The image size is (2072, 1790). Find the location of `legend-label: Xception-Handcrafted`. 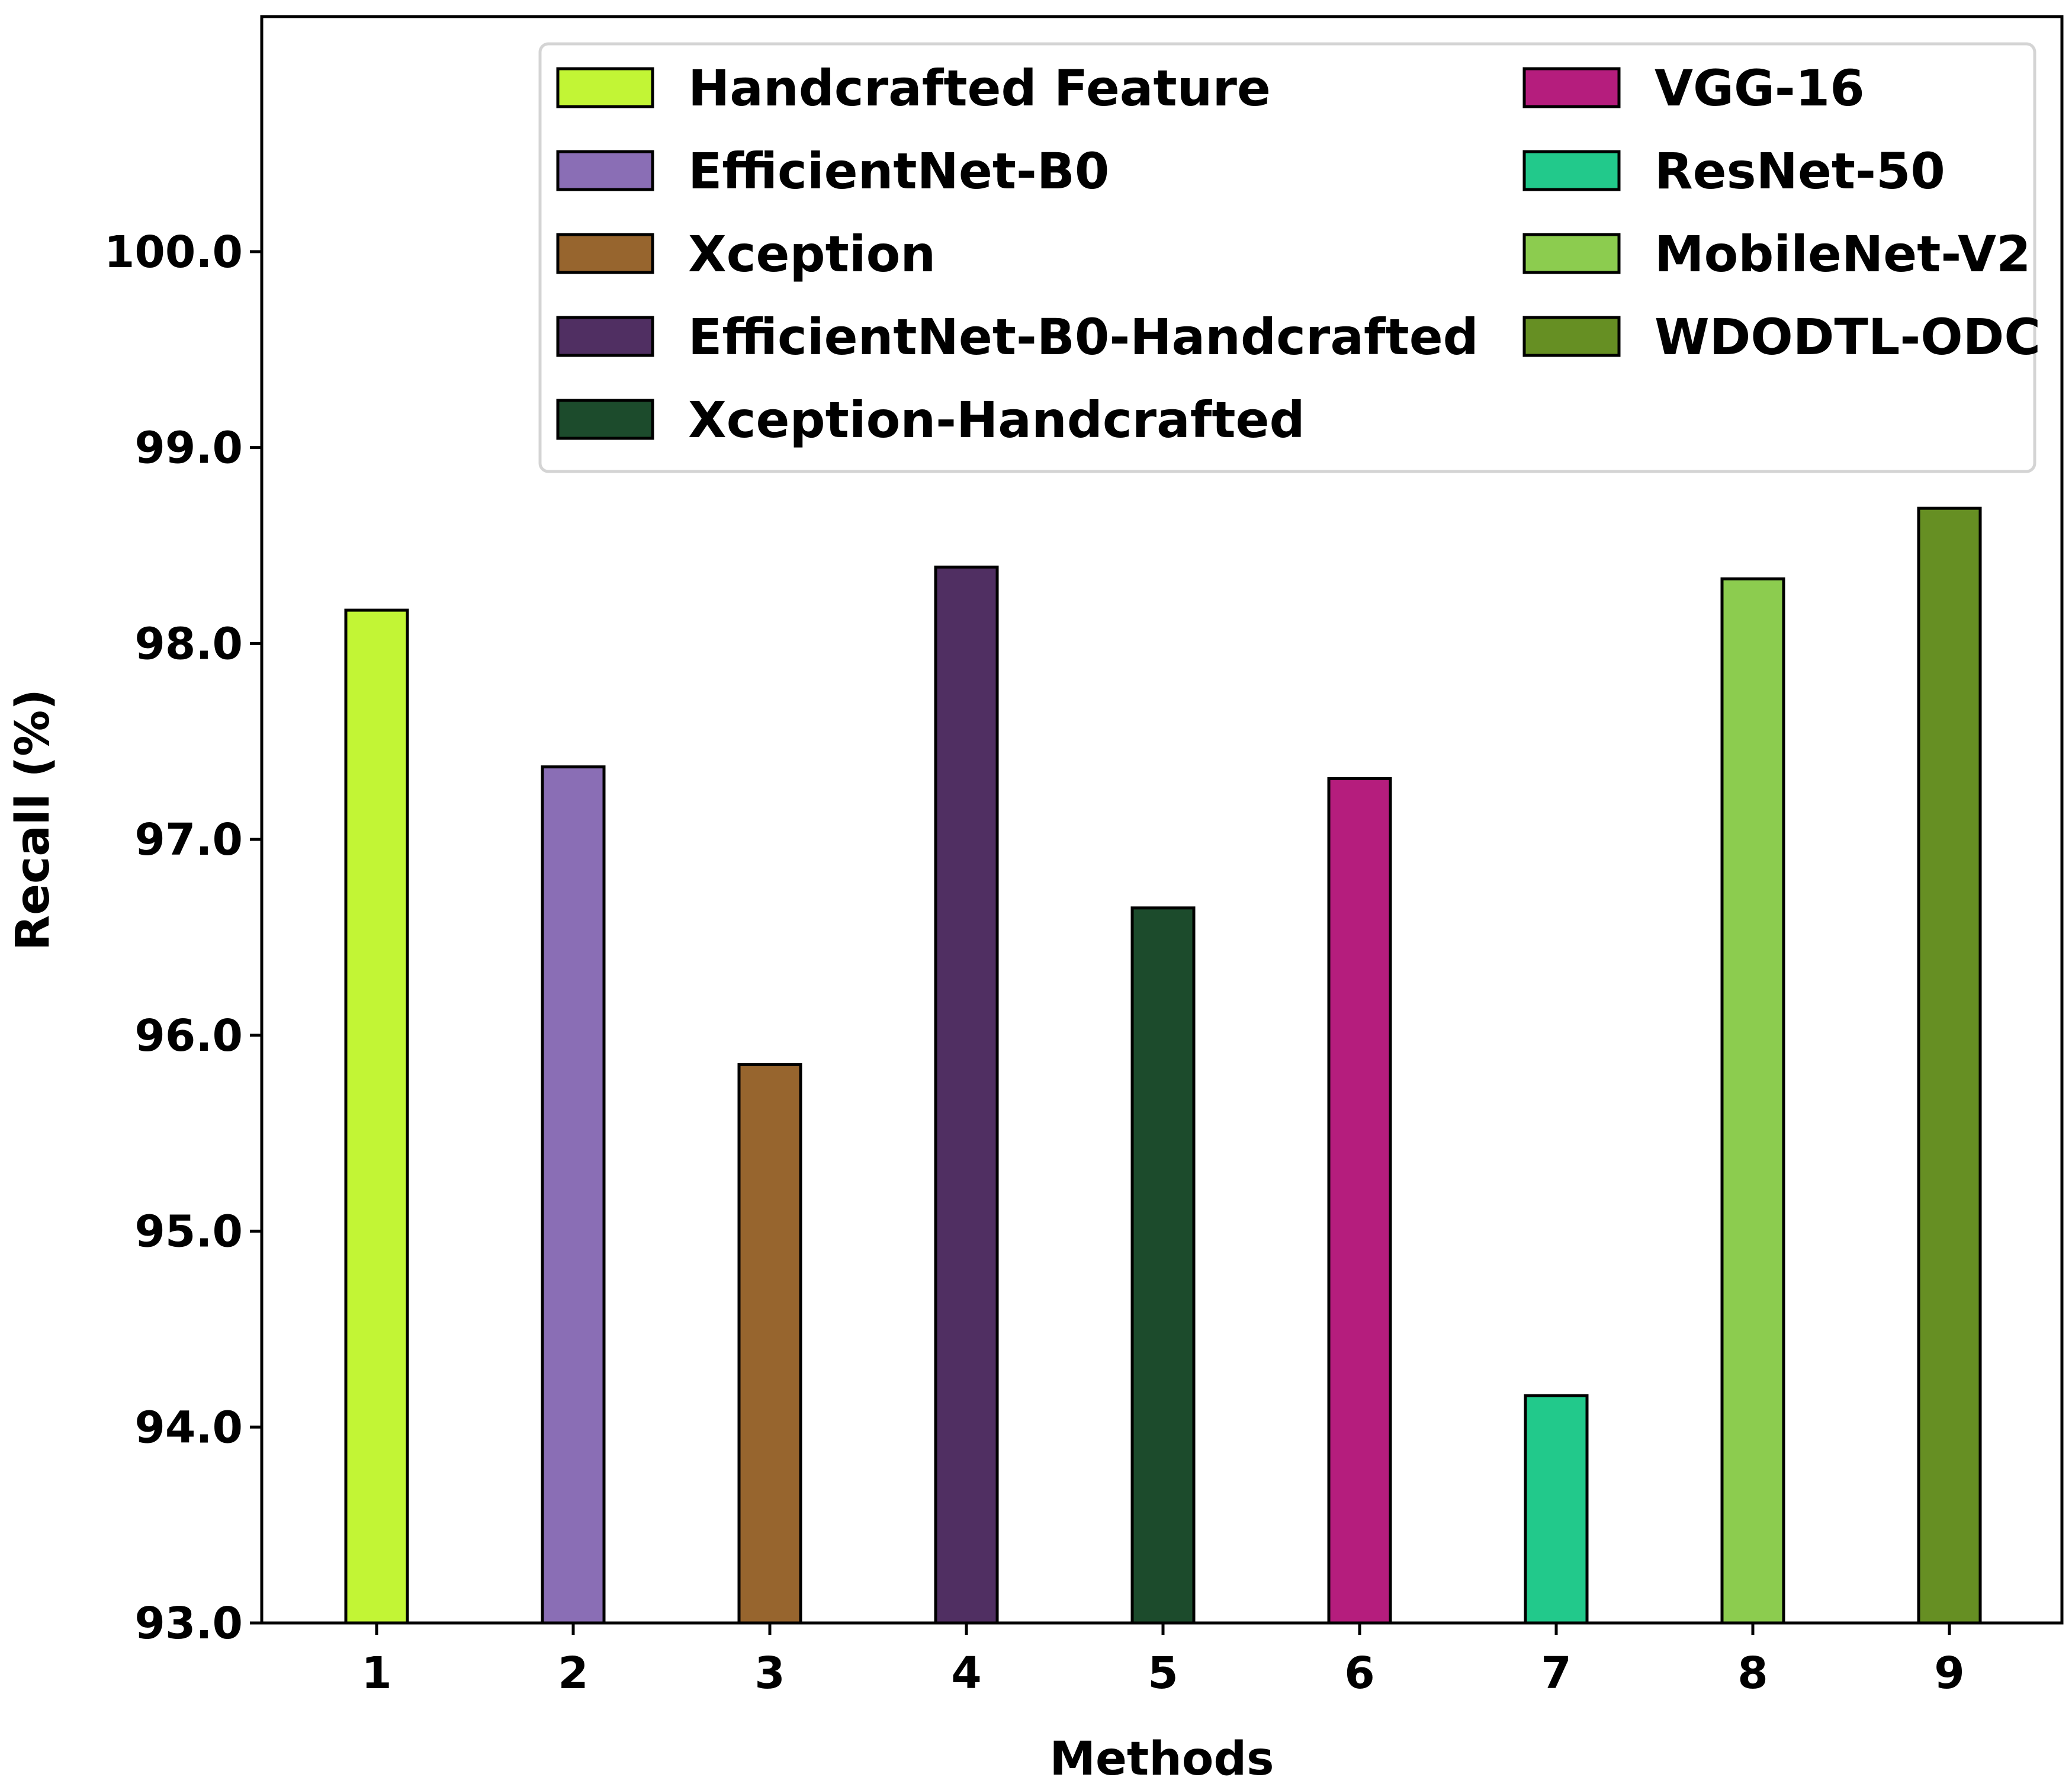

legend-label: Xception-Handcrafted is located at coordinates (996, 420).